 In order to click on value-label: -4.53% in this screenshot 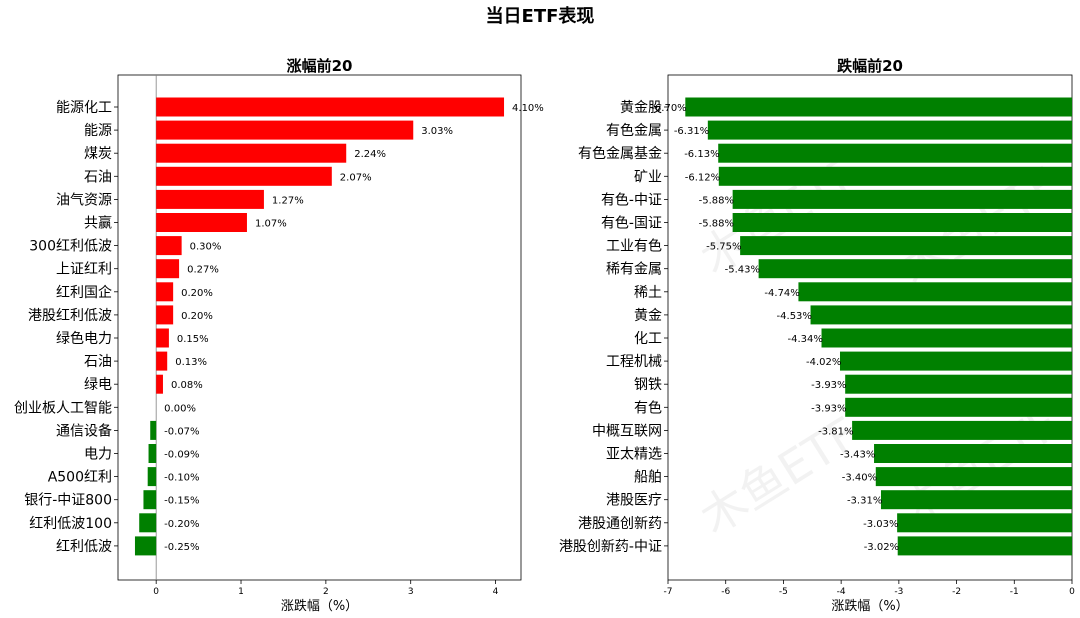, I will do `click(794, 316)`.